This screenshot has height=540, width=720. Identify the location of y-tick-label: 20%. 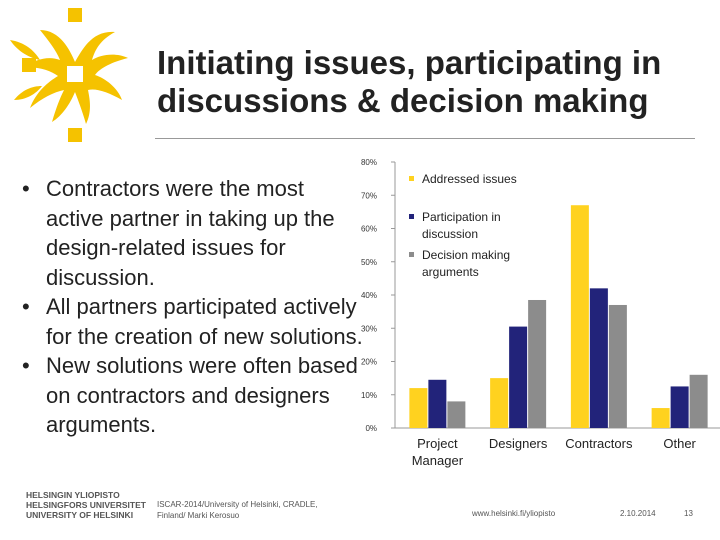
(369, 362).